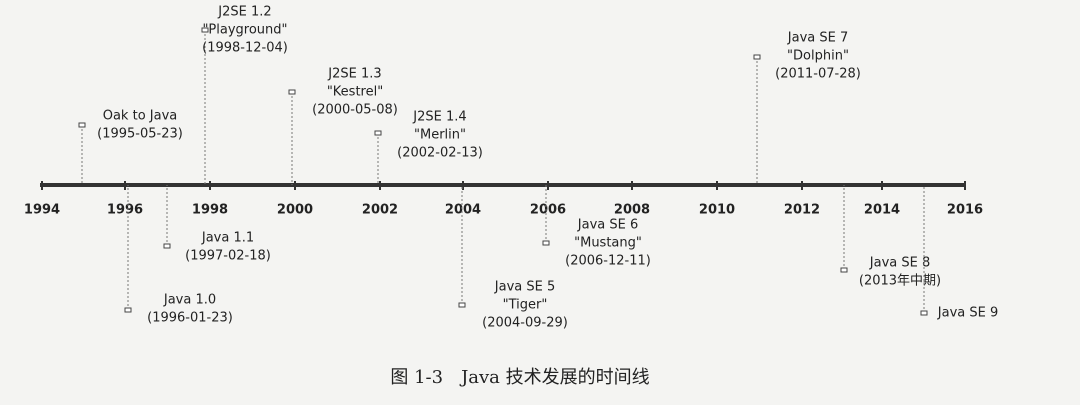 Image resolution: width=1080 pixels, height=405 pixels. Describe the element at coordinates (817, 38) in the screenshot. I see `event-label: Java SE 7` at that location.